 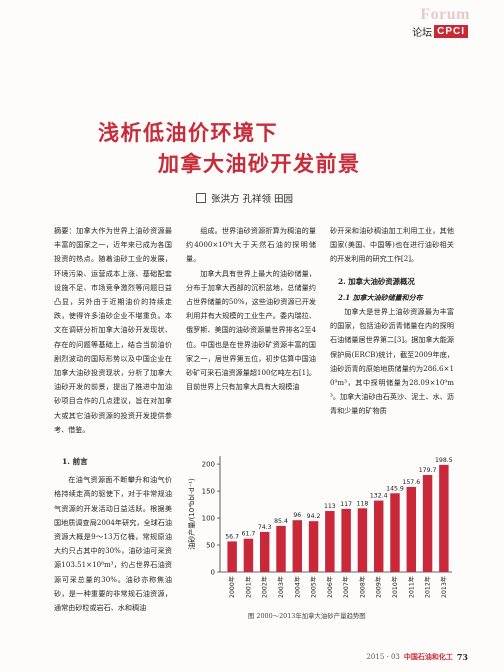 What do you see at coordinates (232, 536) in the screenshot?
I see `data-label: 56.7` at bounding box center [232, 536].